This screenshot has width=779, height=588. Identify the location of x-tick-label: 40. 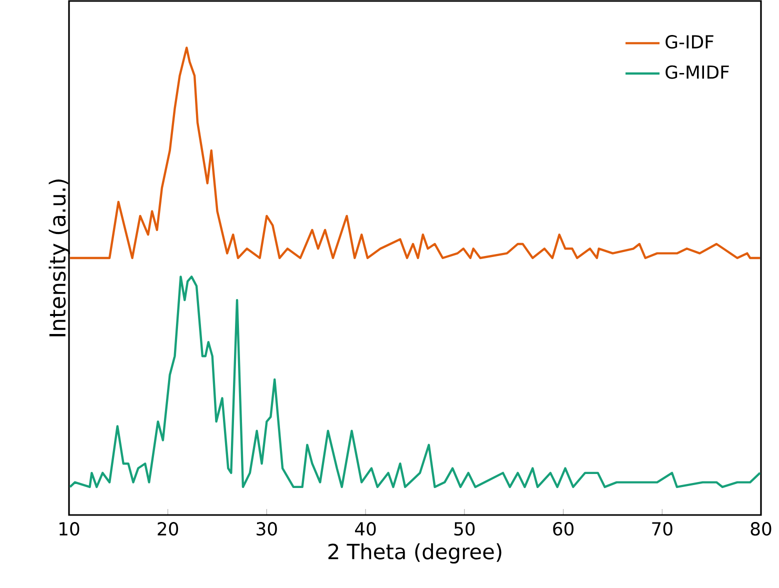
(365, 529).